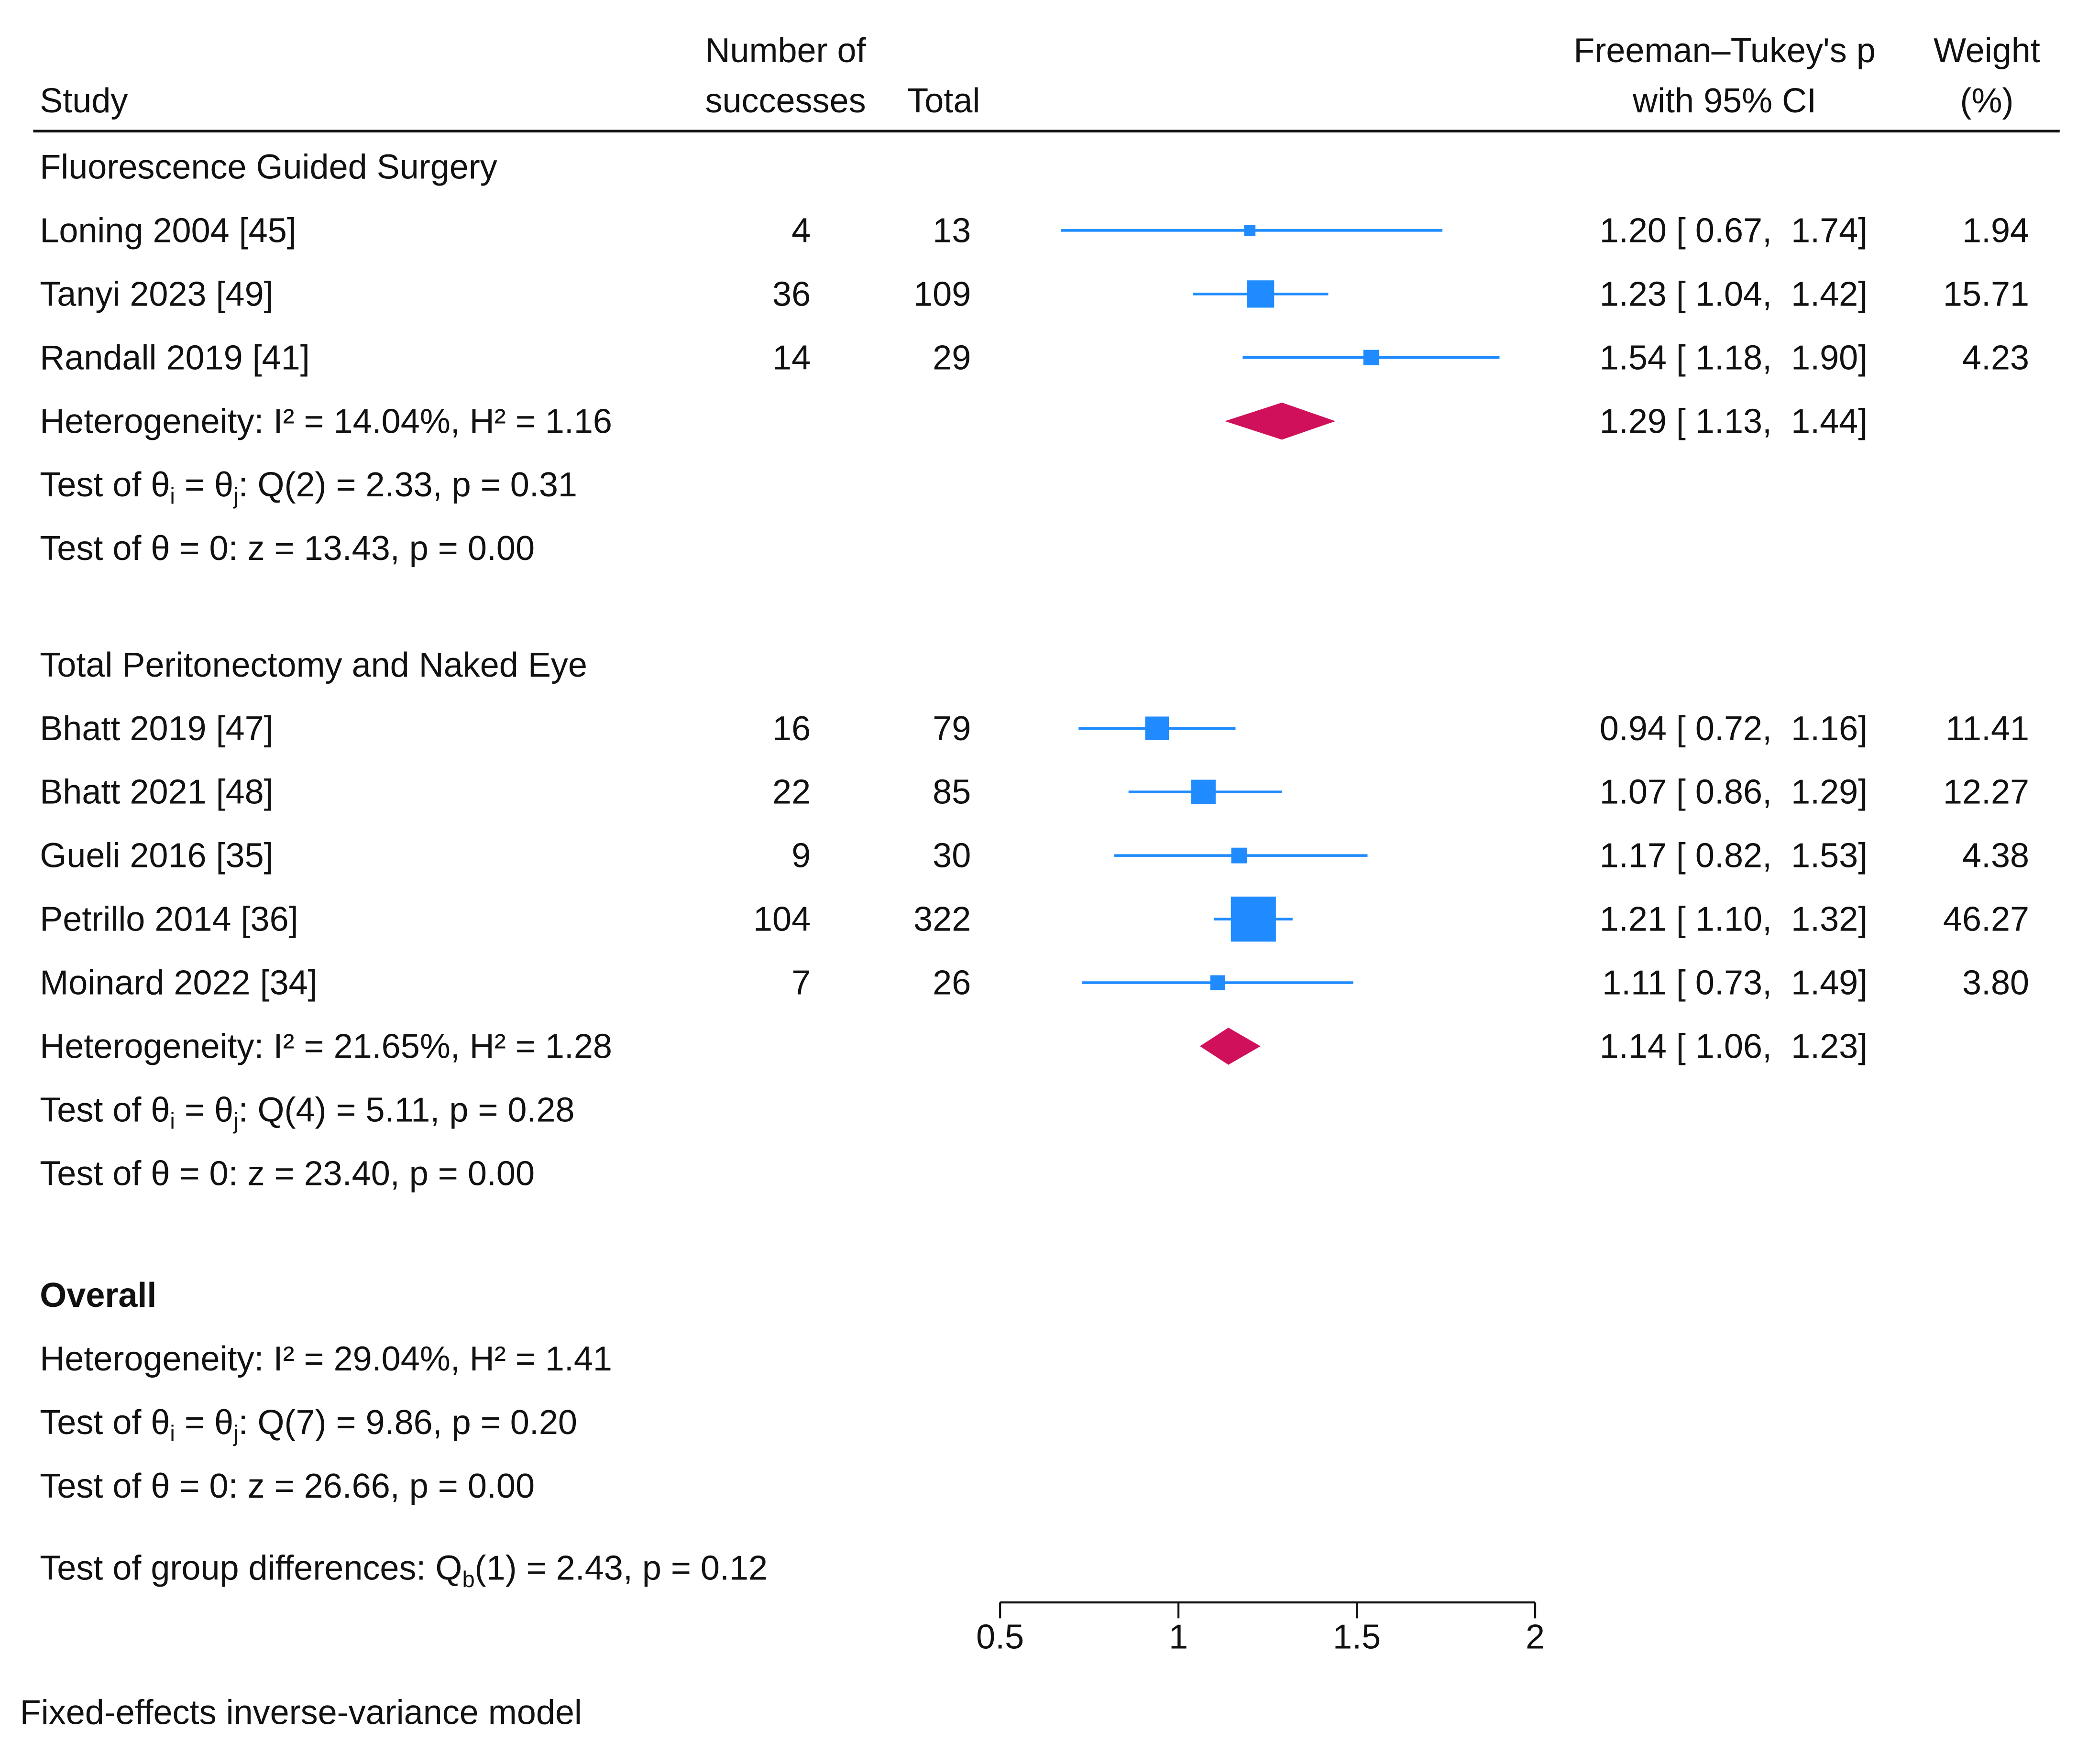  Describe the element at coordinates (1357, 1637) in the screenshot. I see `x-tick-label: 1.5` at that location.